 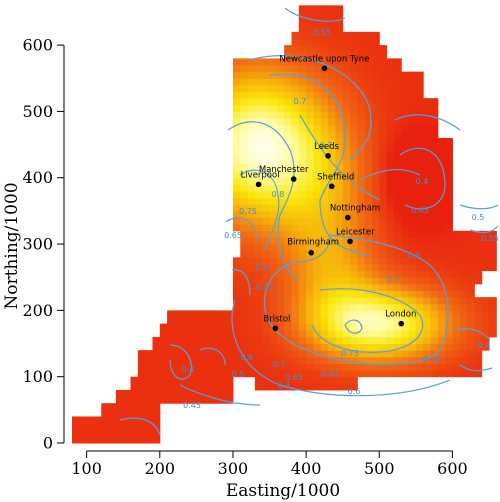 I want to click on y-tick-label: 600, so click(x=37, y=45).